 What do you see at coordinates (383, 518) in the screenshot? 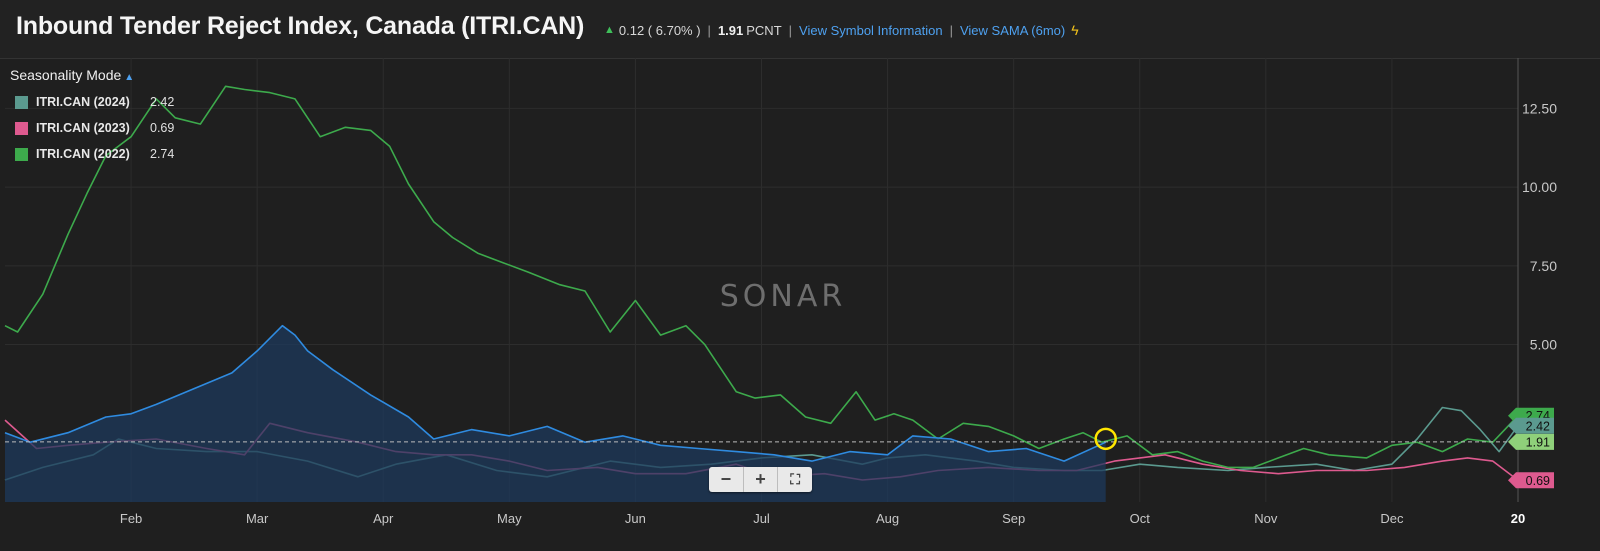
I see `x-tick-label: Apr` at bounding box center [383, 518].